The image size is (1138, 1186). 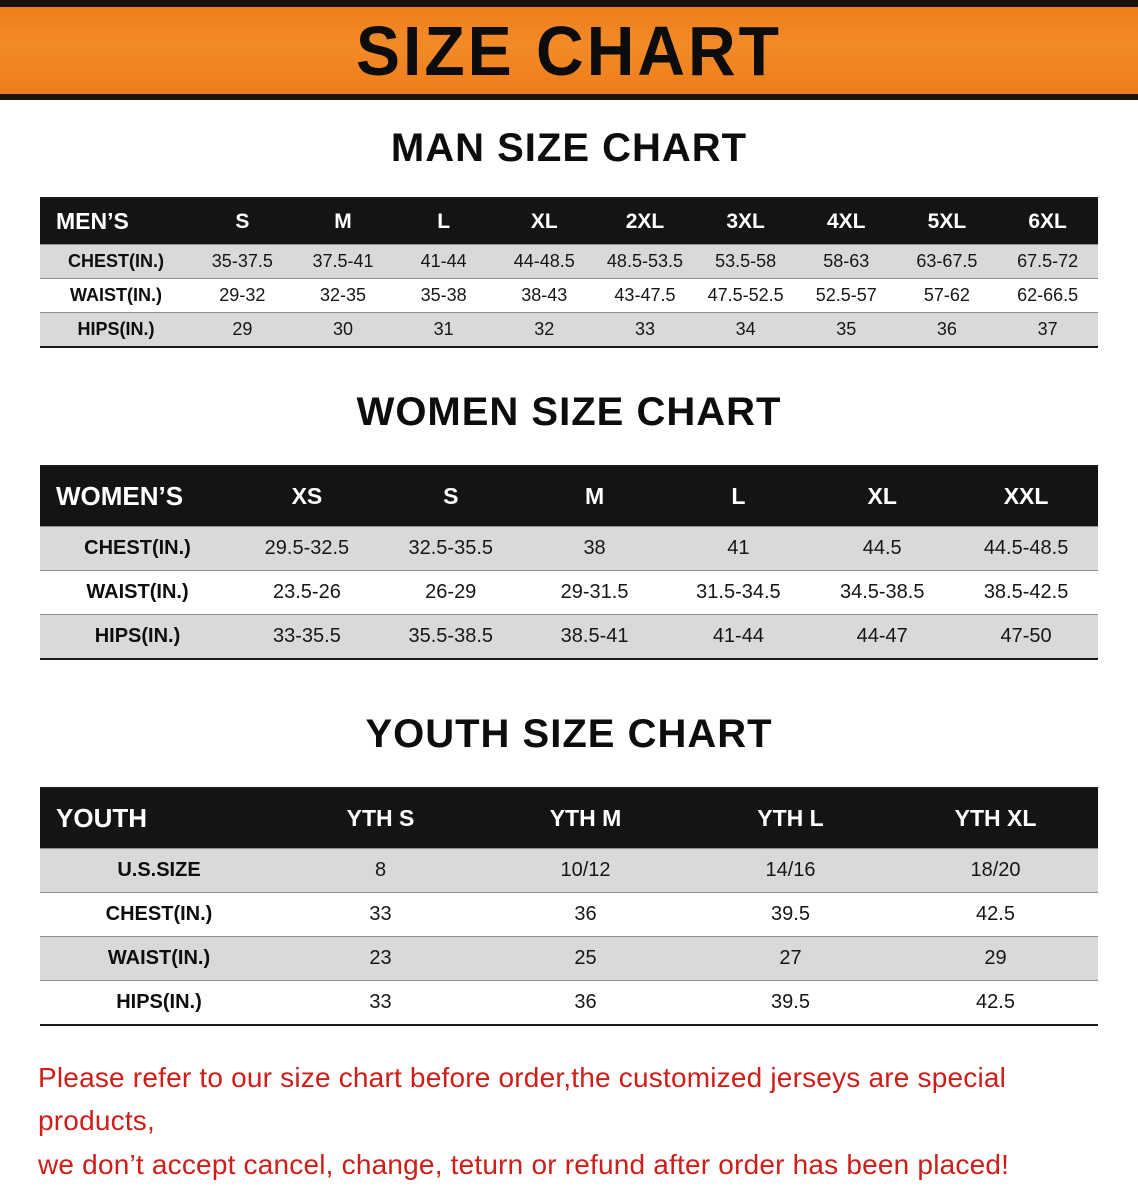 I want to click on measurement-value-cell: 29-32, so click(x=242, y=295).